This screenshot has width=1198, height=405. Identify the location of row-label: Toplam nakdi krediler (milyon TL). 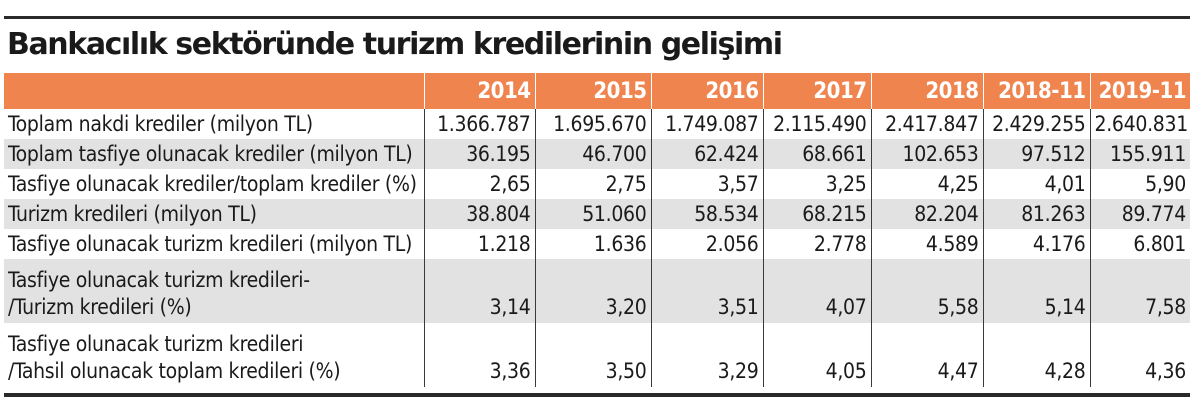
(160, 123).